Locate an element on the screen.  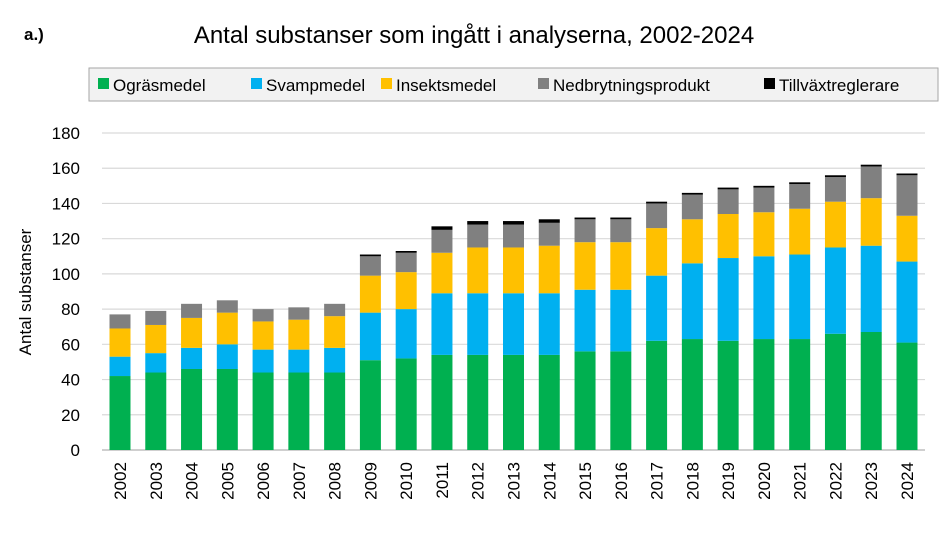
bar-nedbrytningsprodukt-2021 is located at coordinates (800, 196).